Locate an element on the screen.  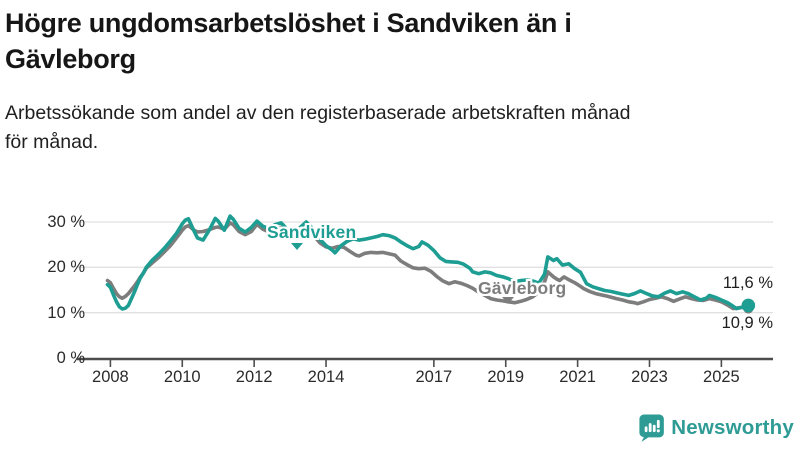
x-axis-label: 2012 is located at coordinates (254, 377).